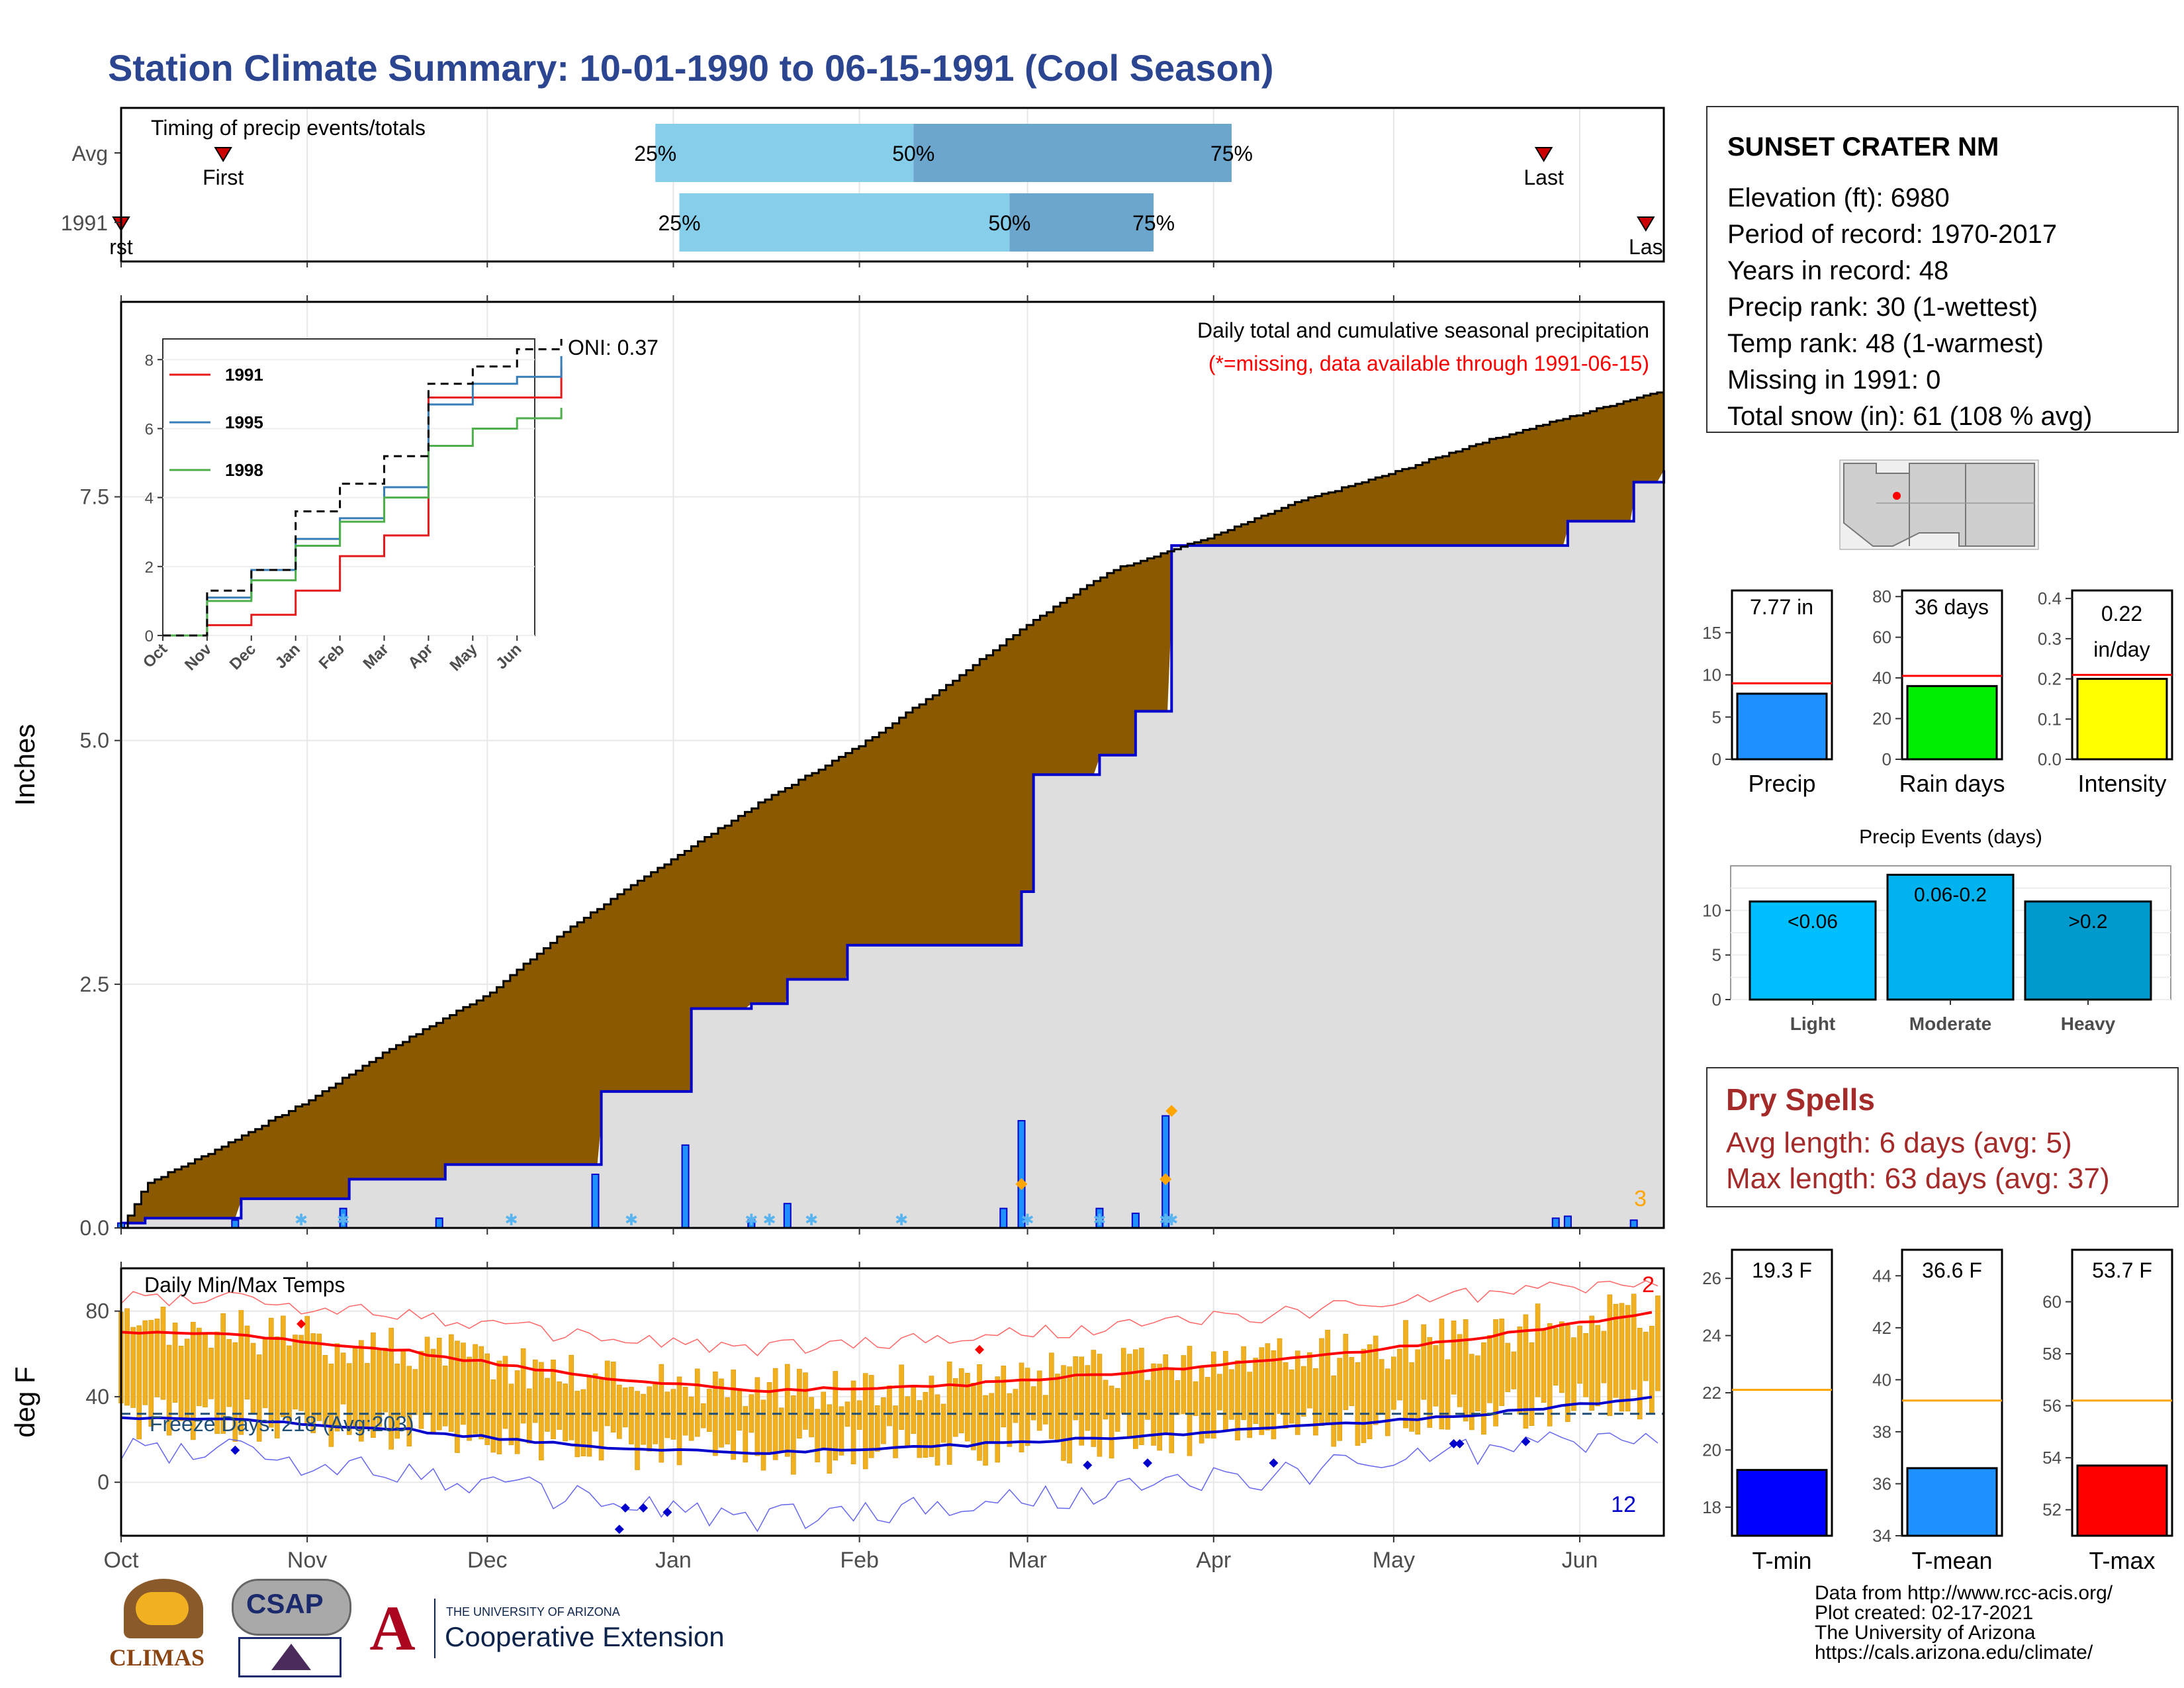 The image size is (2184, 1688). What do you see at coordinates (2050, 598) in the screenshot?
I see `intensity-y-tick-label: 0.4` at bounding box center [2050, 598].